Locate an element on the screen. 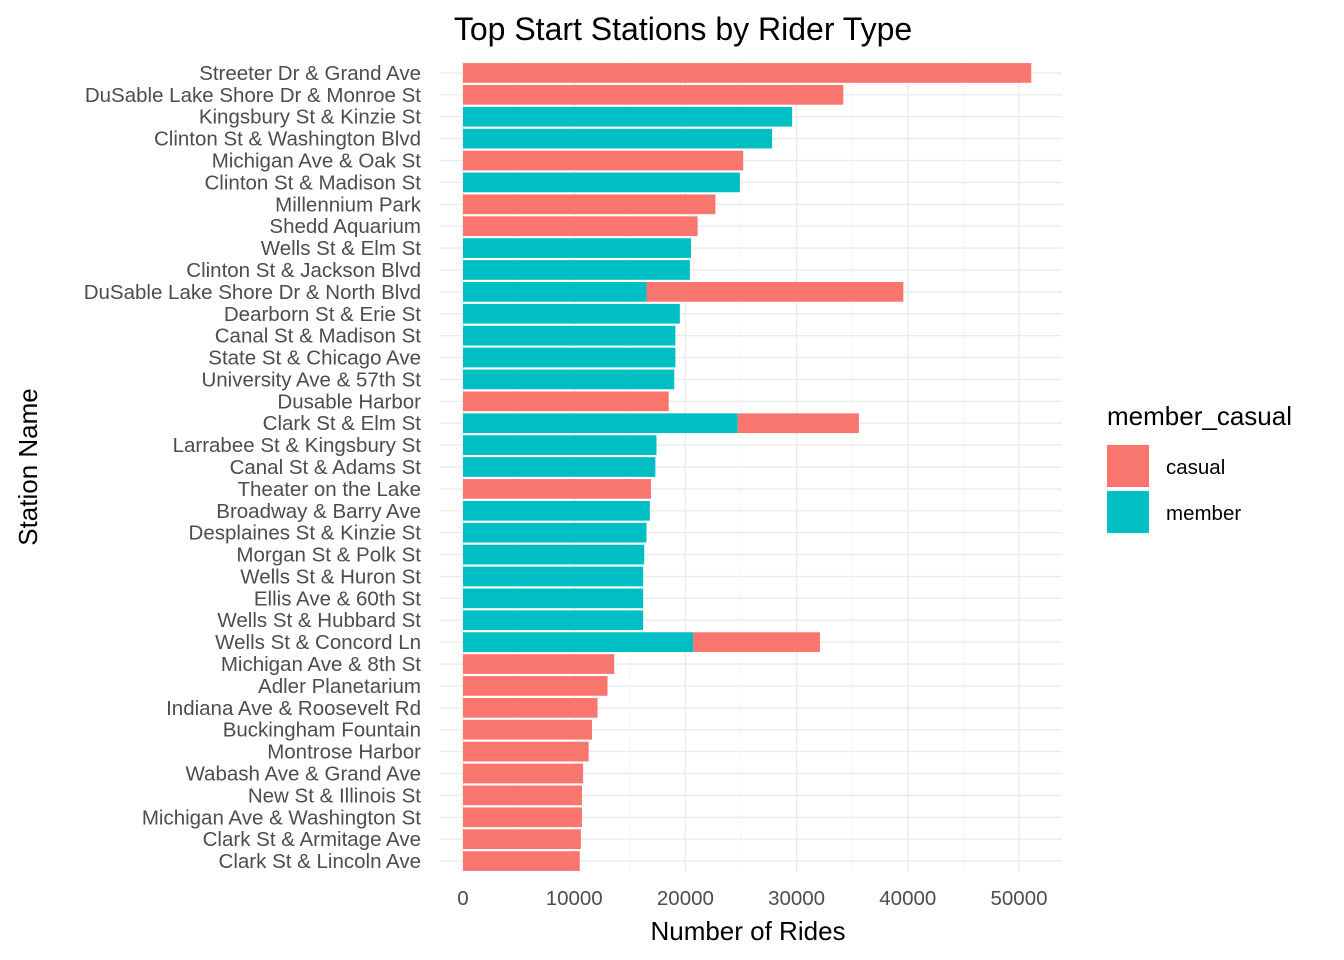  x-tick-label: 50000 is located at coordinates (1018, 898).